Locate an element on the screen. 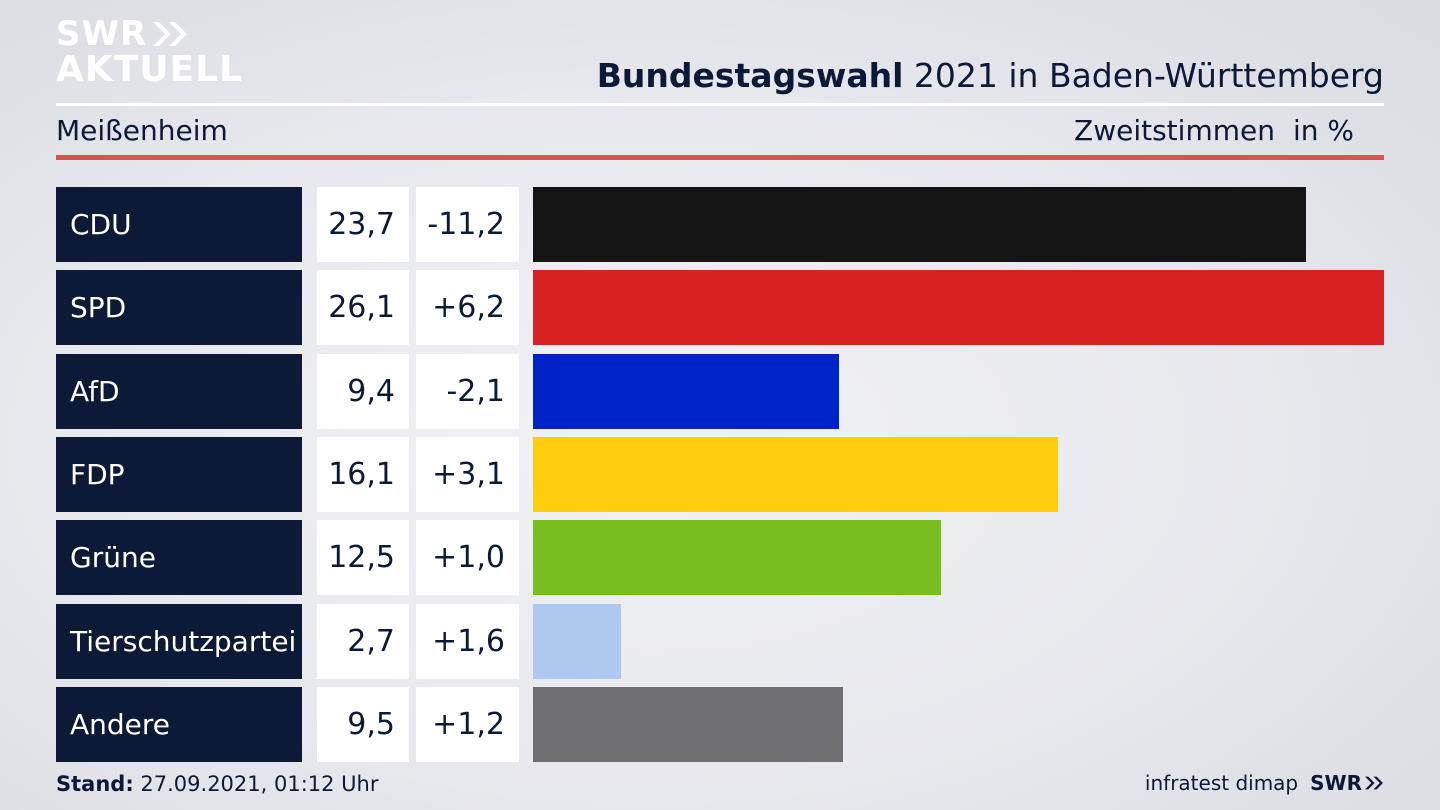 The width and height of the screenshot is (1440, 810). stand-footer: Stand: 27.09.2021, 01:12 Uhr is located at coordinates (217, 784).